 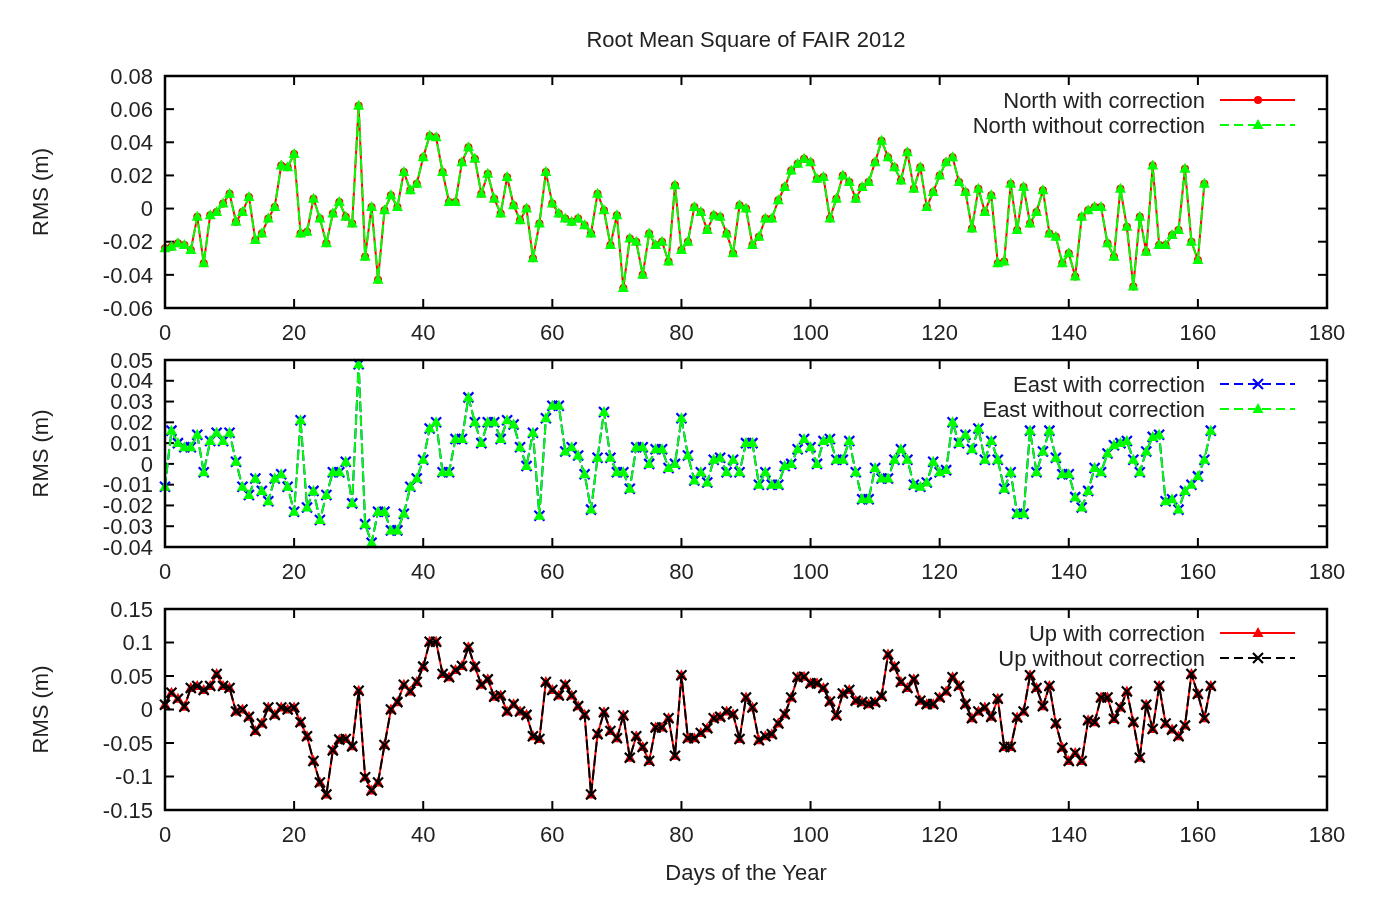 I want to click on legend-label: Up without correction, so click(x=1101, y=658).